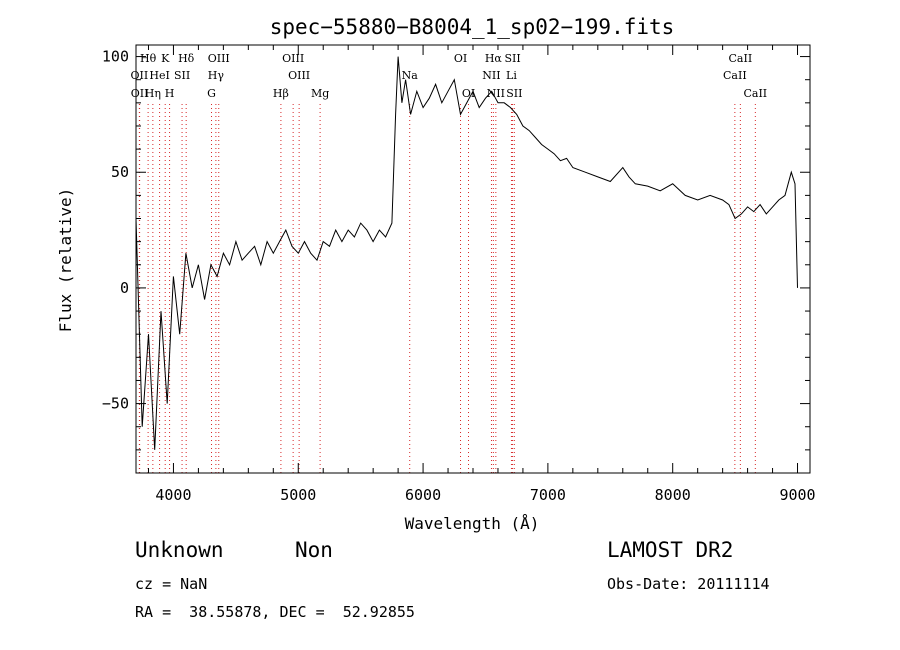 The width and height of the screenshot is (900, 650). Describe the element at coordinates (171, 584) in the screenshot. I see `redshift-cz: cz = NaN` at that location.